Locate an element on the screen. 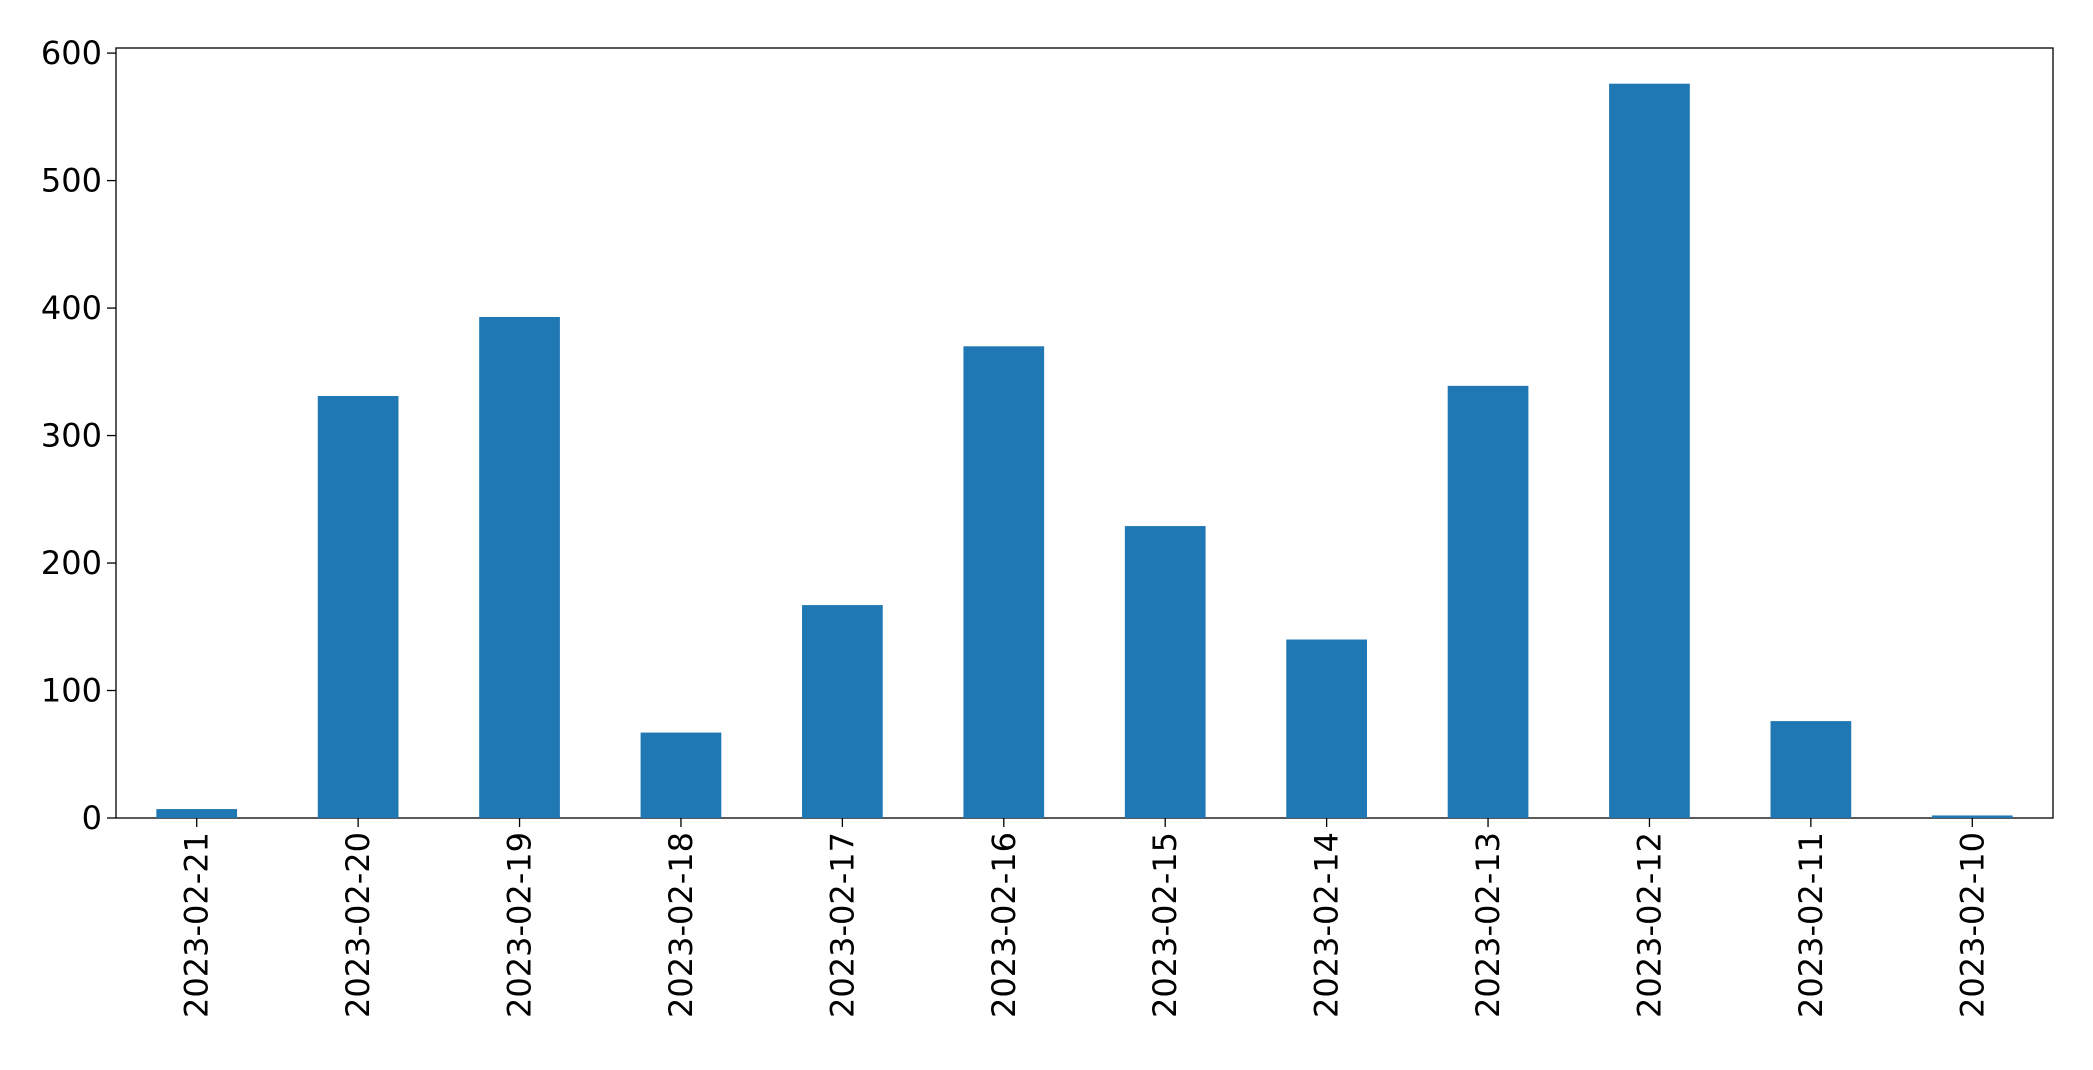 The image size is (2093, 1070). x-tick-label: 2023-02-18 is located at coordinates (681, 925).